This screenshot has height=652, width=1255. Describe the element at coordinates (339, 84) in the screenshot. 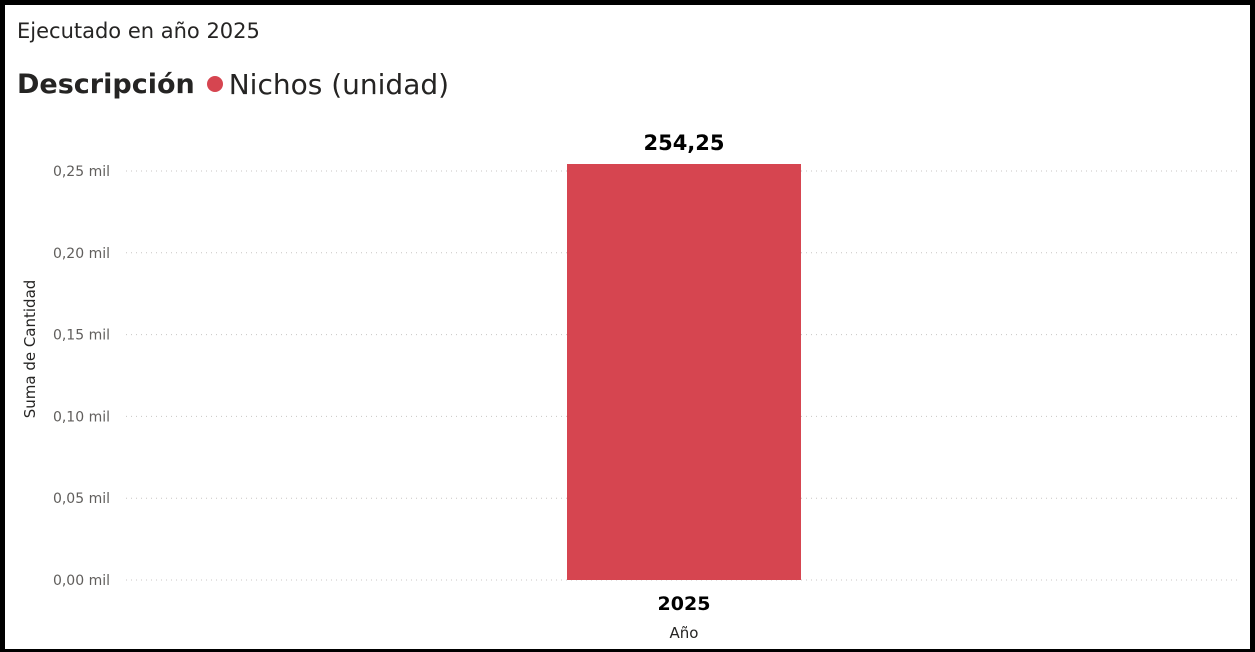

I see `legend-item-label: Nichos (unidad)` at that location.